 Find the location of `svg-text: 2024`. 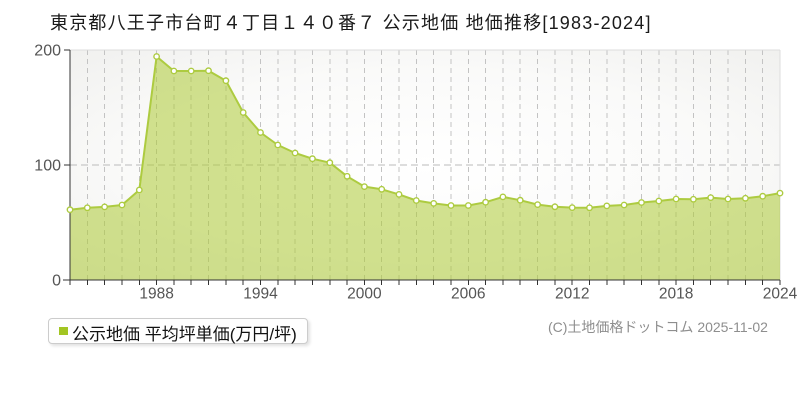

svg-text: 2024 is located at coordinates (780, 294).